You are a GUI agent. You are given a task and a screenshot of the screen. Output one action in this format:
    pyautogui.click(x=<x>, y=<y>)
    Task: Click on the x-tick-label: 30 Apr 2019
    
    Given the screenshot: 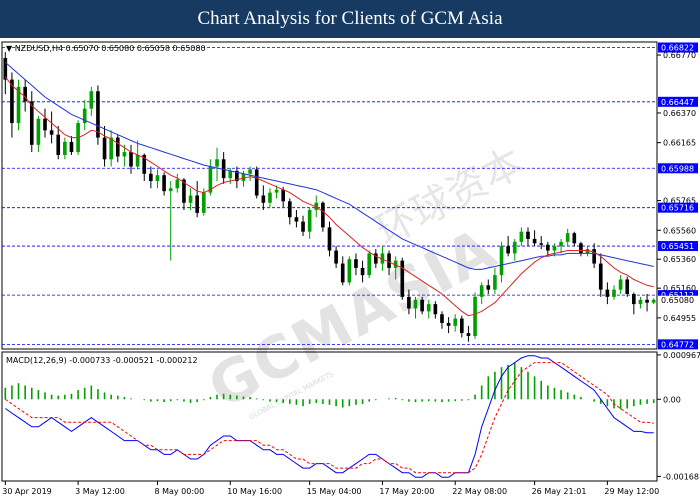 What is the action you would take?
    pyautogui.click(x=26, y=491)
    